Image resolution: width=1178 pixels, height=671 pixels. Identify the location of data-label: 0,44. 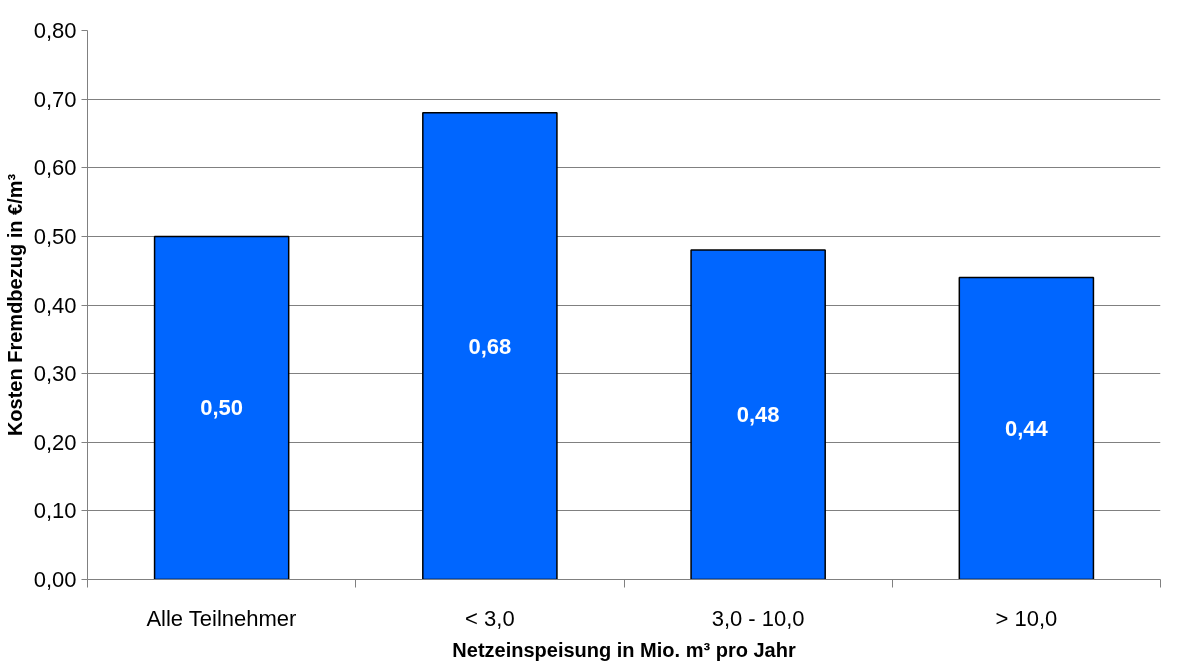
(1026, 429).